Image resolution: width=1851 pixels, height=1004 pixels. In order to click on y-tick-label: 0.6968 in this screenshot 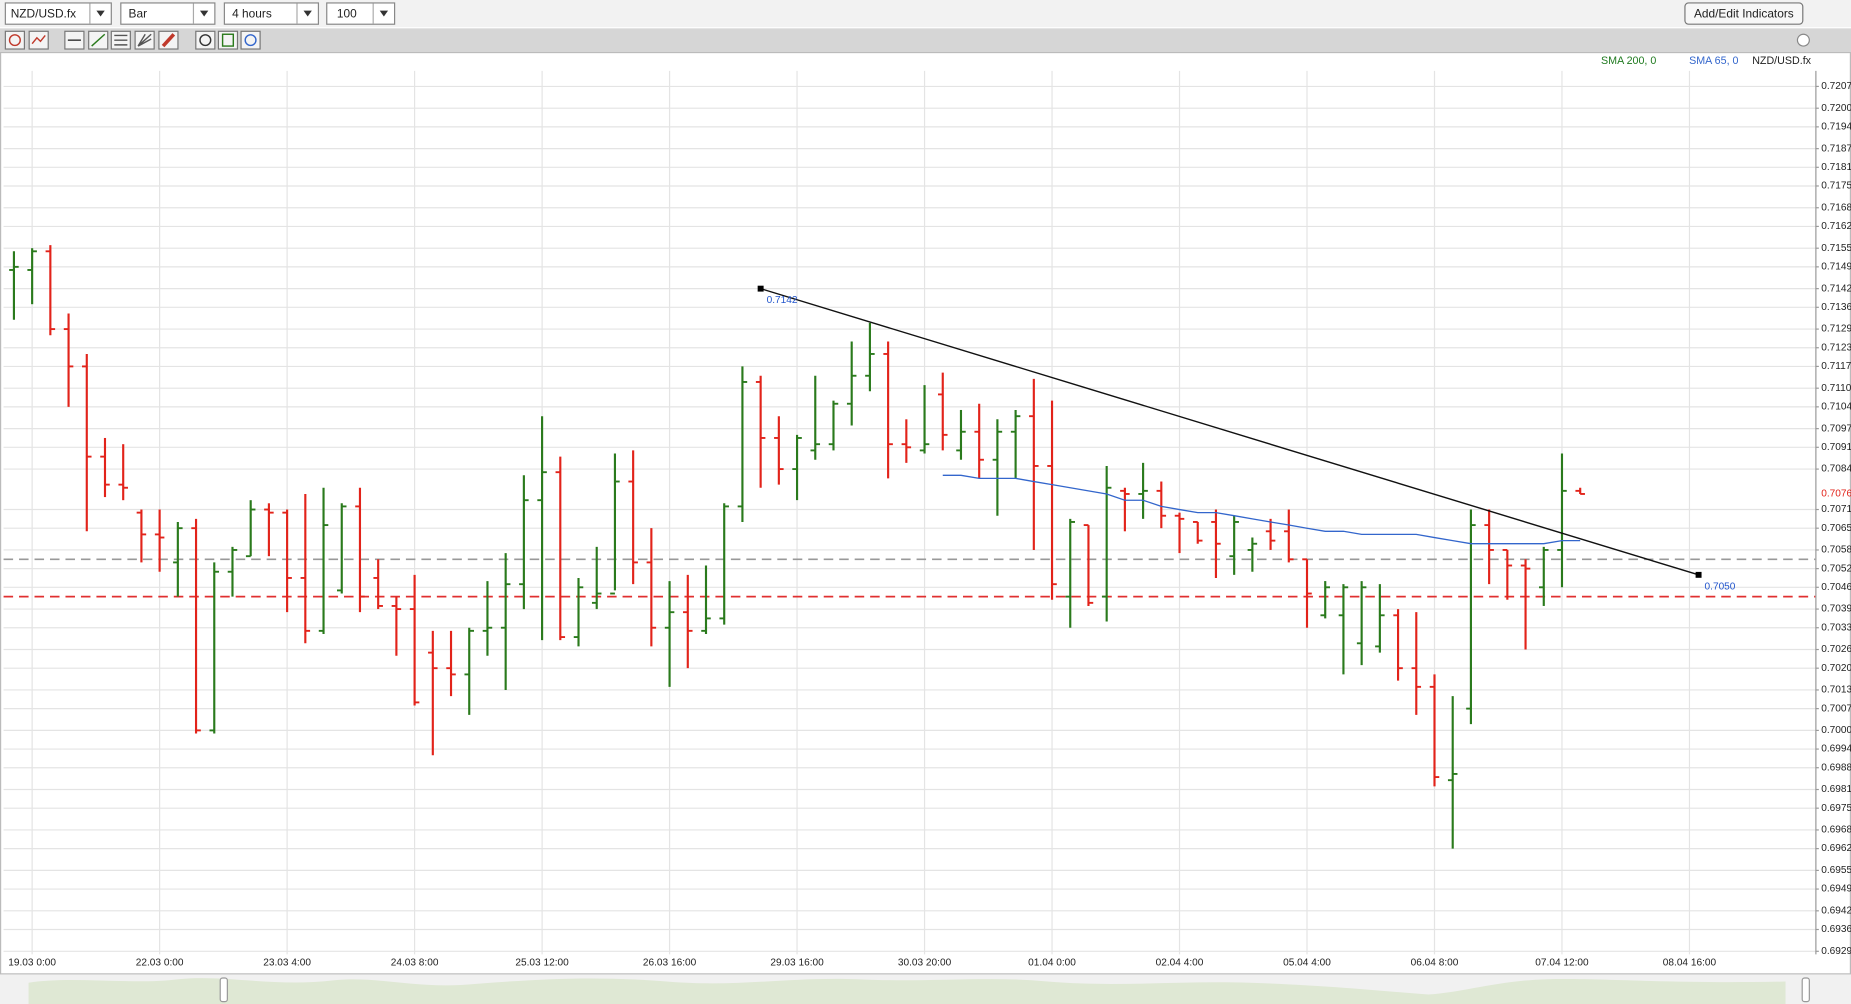, I will do `click(1836, 830)`.